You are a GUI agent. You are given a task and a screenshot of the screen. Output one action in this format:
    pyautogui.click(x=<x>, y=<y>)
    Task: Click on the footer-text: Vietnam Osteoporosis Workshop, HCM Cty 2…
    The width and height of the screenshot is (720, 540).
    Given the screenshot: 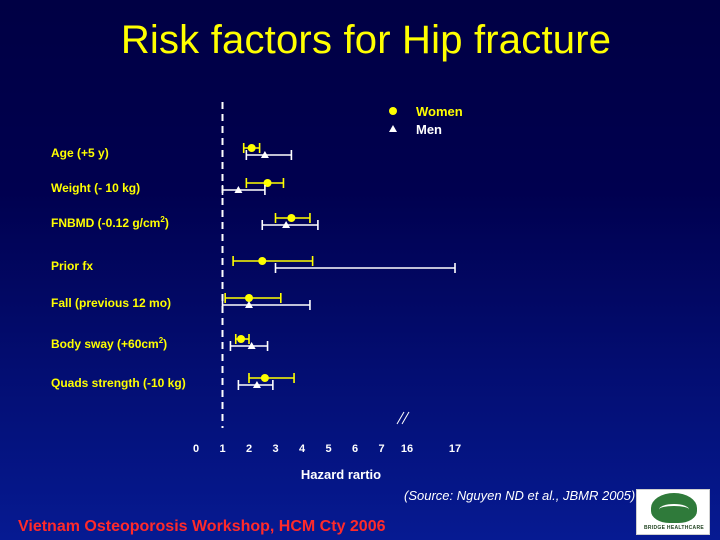 What is the action you would take?
    pyautogui.click(x=202, y=526)
    